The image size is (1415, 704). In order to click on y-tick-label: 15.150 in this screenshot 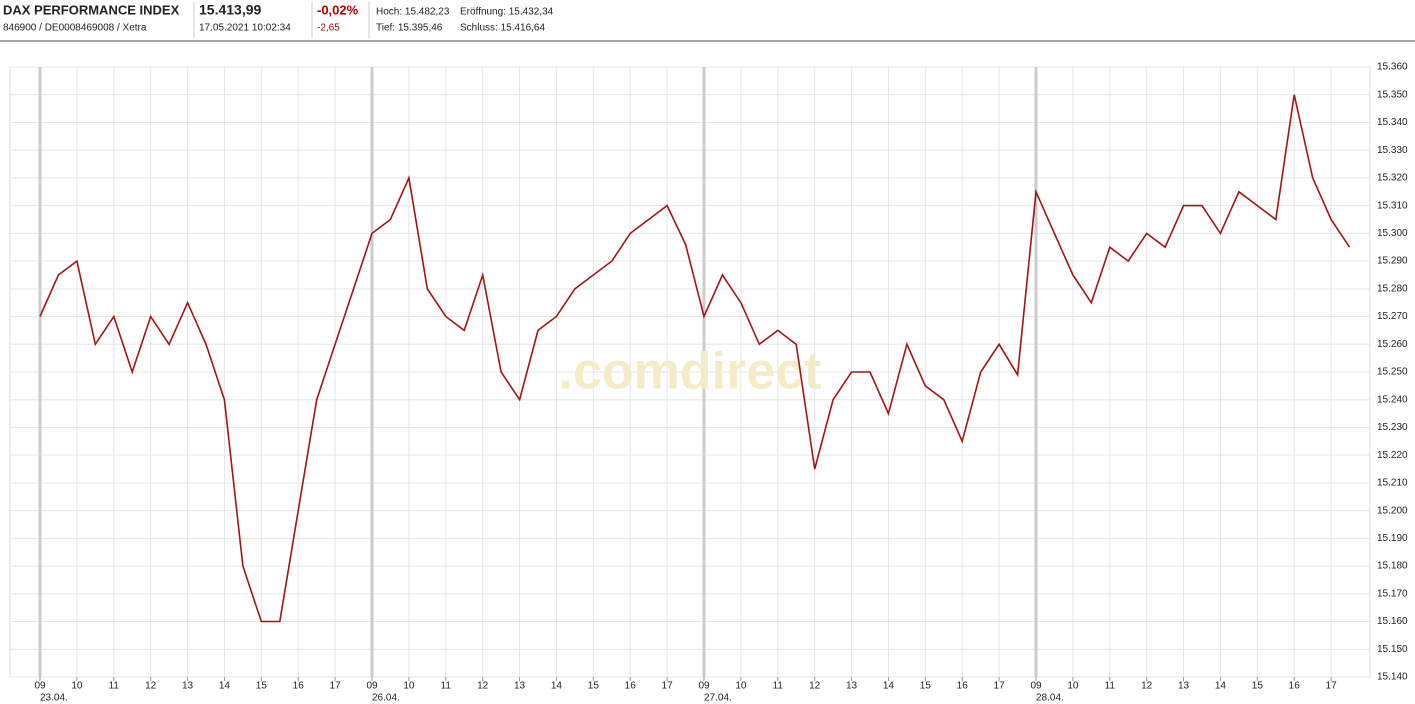, I will do `click(1392, 649)`.